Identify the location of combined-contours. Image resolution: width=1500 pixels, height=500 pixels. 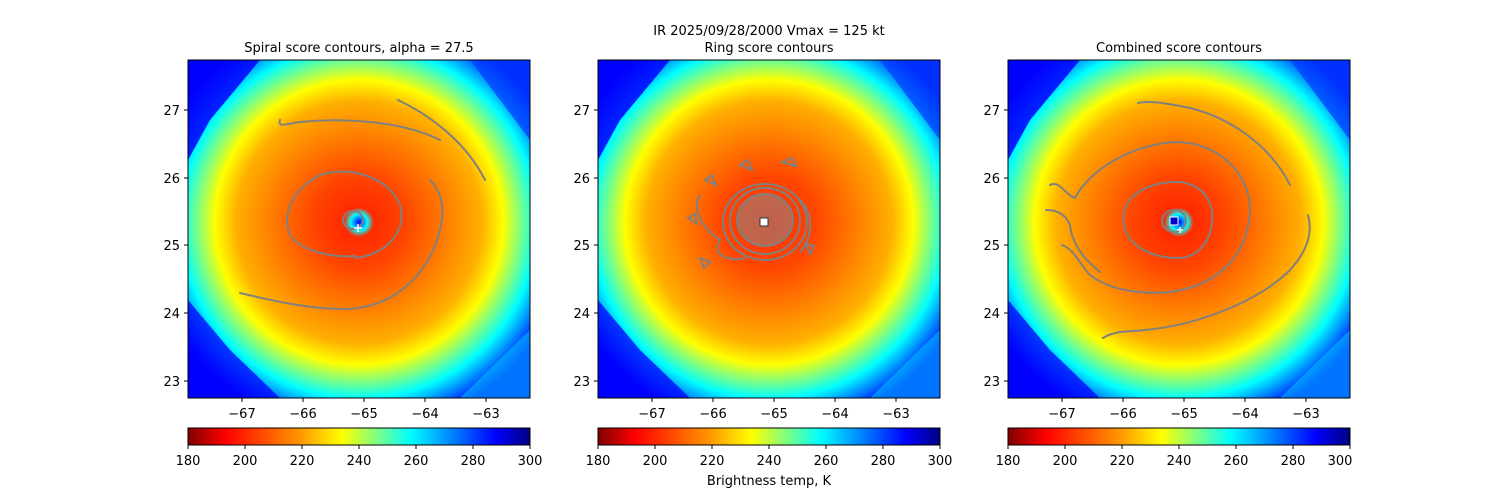
(1178, 219).